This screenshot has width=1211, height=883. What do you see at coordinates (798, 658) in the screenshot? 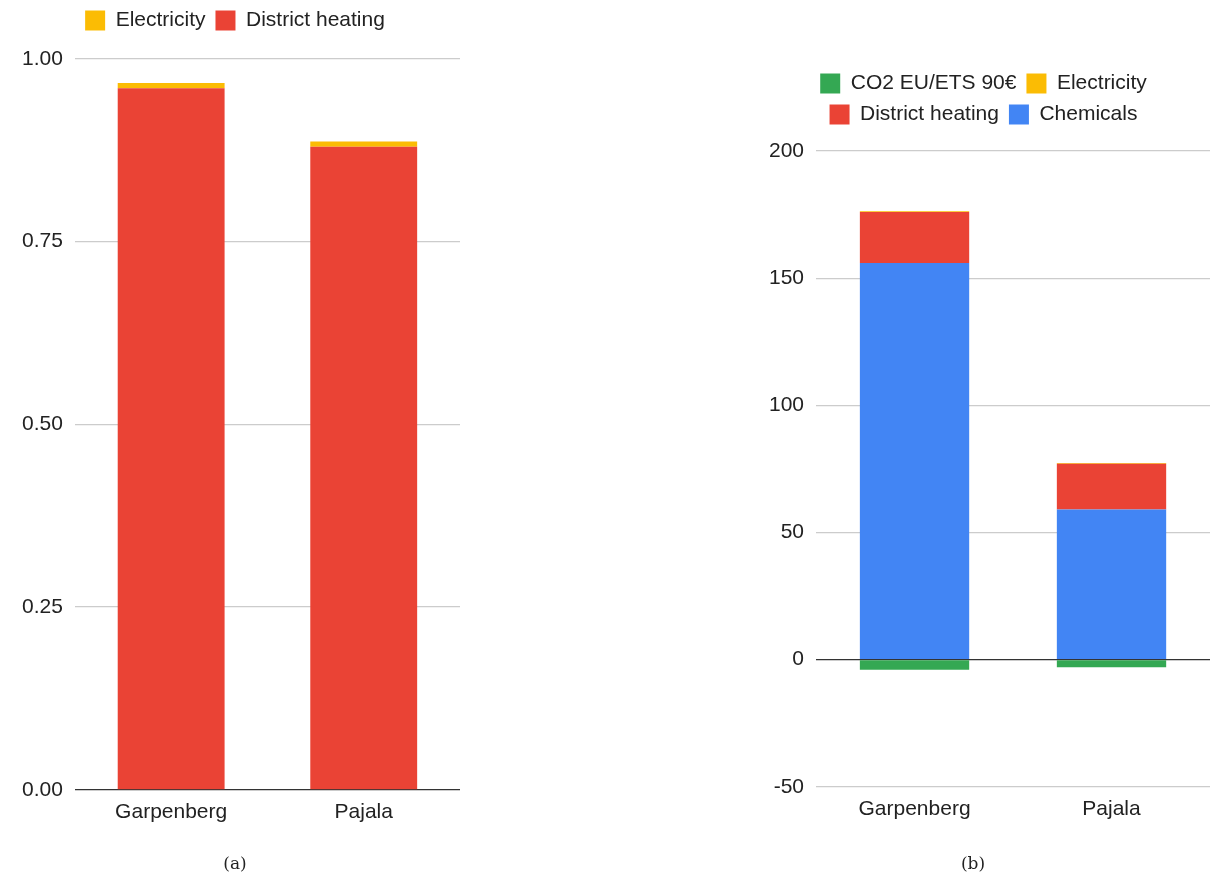
I see `y-tick-label: 0` at bounding box center [798, 658].